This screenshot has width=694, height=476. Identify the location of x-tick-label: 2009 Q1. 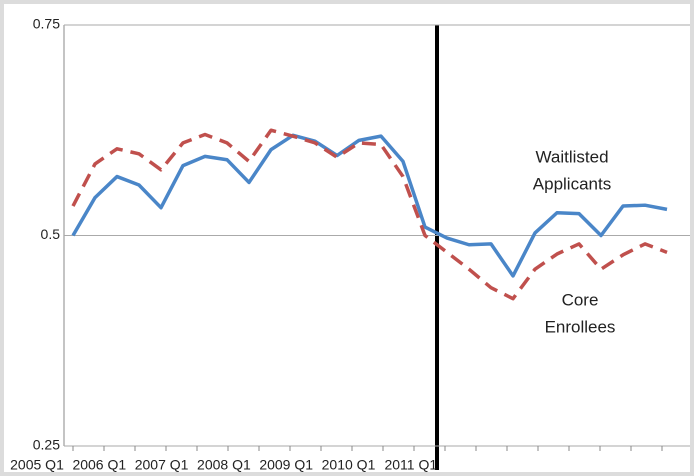
(286, 465).